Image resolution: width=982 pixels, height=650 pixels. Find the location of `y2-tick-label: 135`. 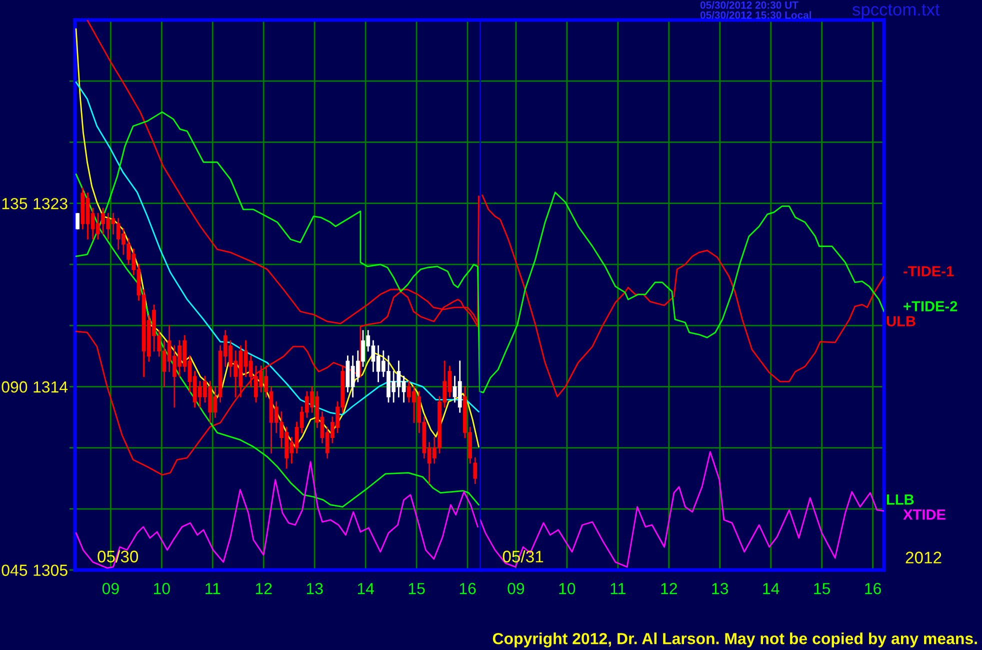

y2-tick-label: 135 is located at coordinates (15, 204).